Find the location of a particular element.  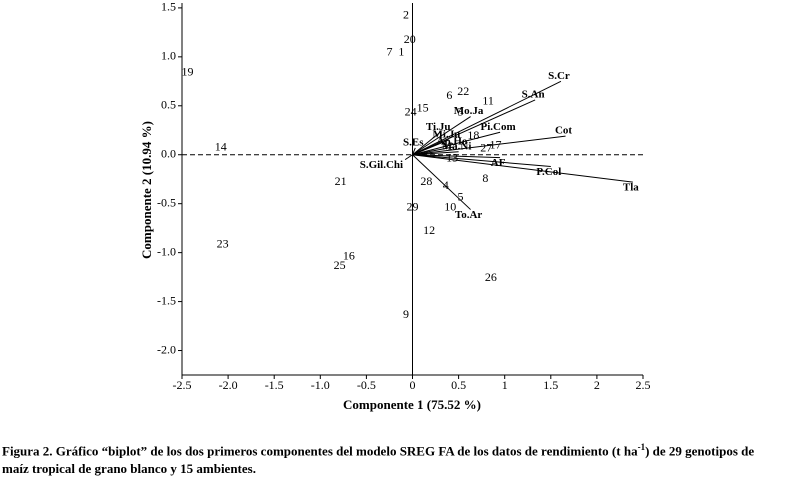

y-tick-label: -1.5 is located at coordinates (166, 300).